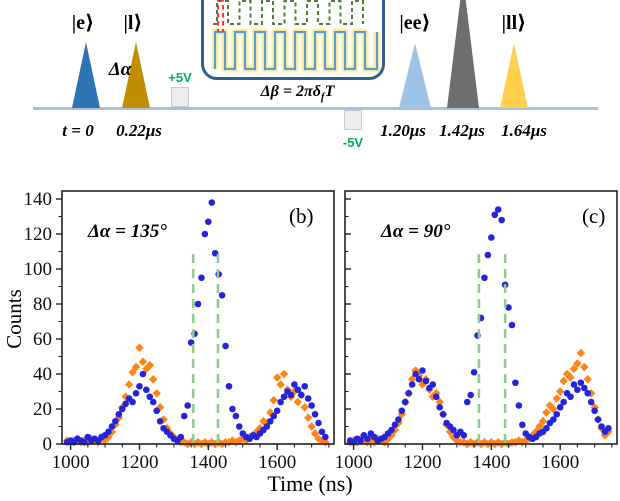 The height and width of the screenshot is (501, 620). What do you see at coordinates (416, 231) in the screenshot?
I see `annotation-delta-alpha-90: Δα = 90°` at bounding box center [416, 231].